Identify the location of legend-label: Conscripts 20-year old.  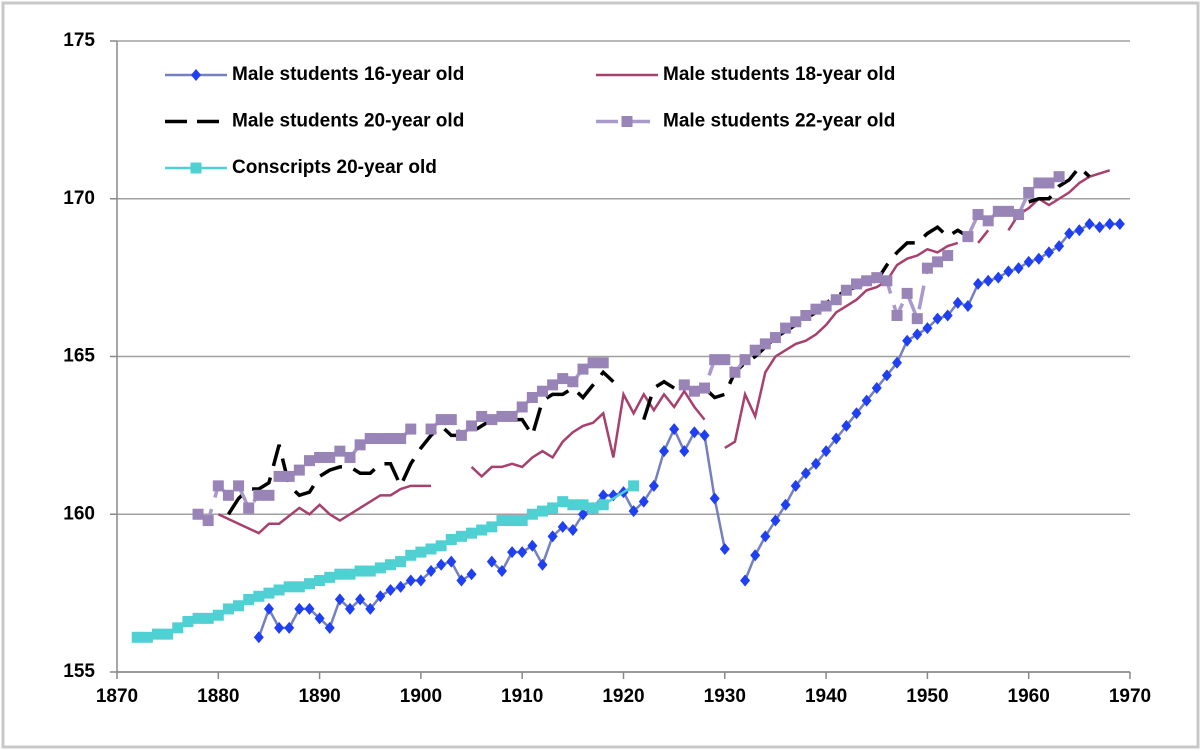
(334, 167).